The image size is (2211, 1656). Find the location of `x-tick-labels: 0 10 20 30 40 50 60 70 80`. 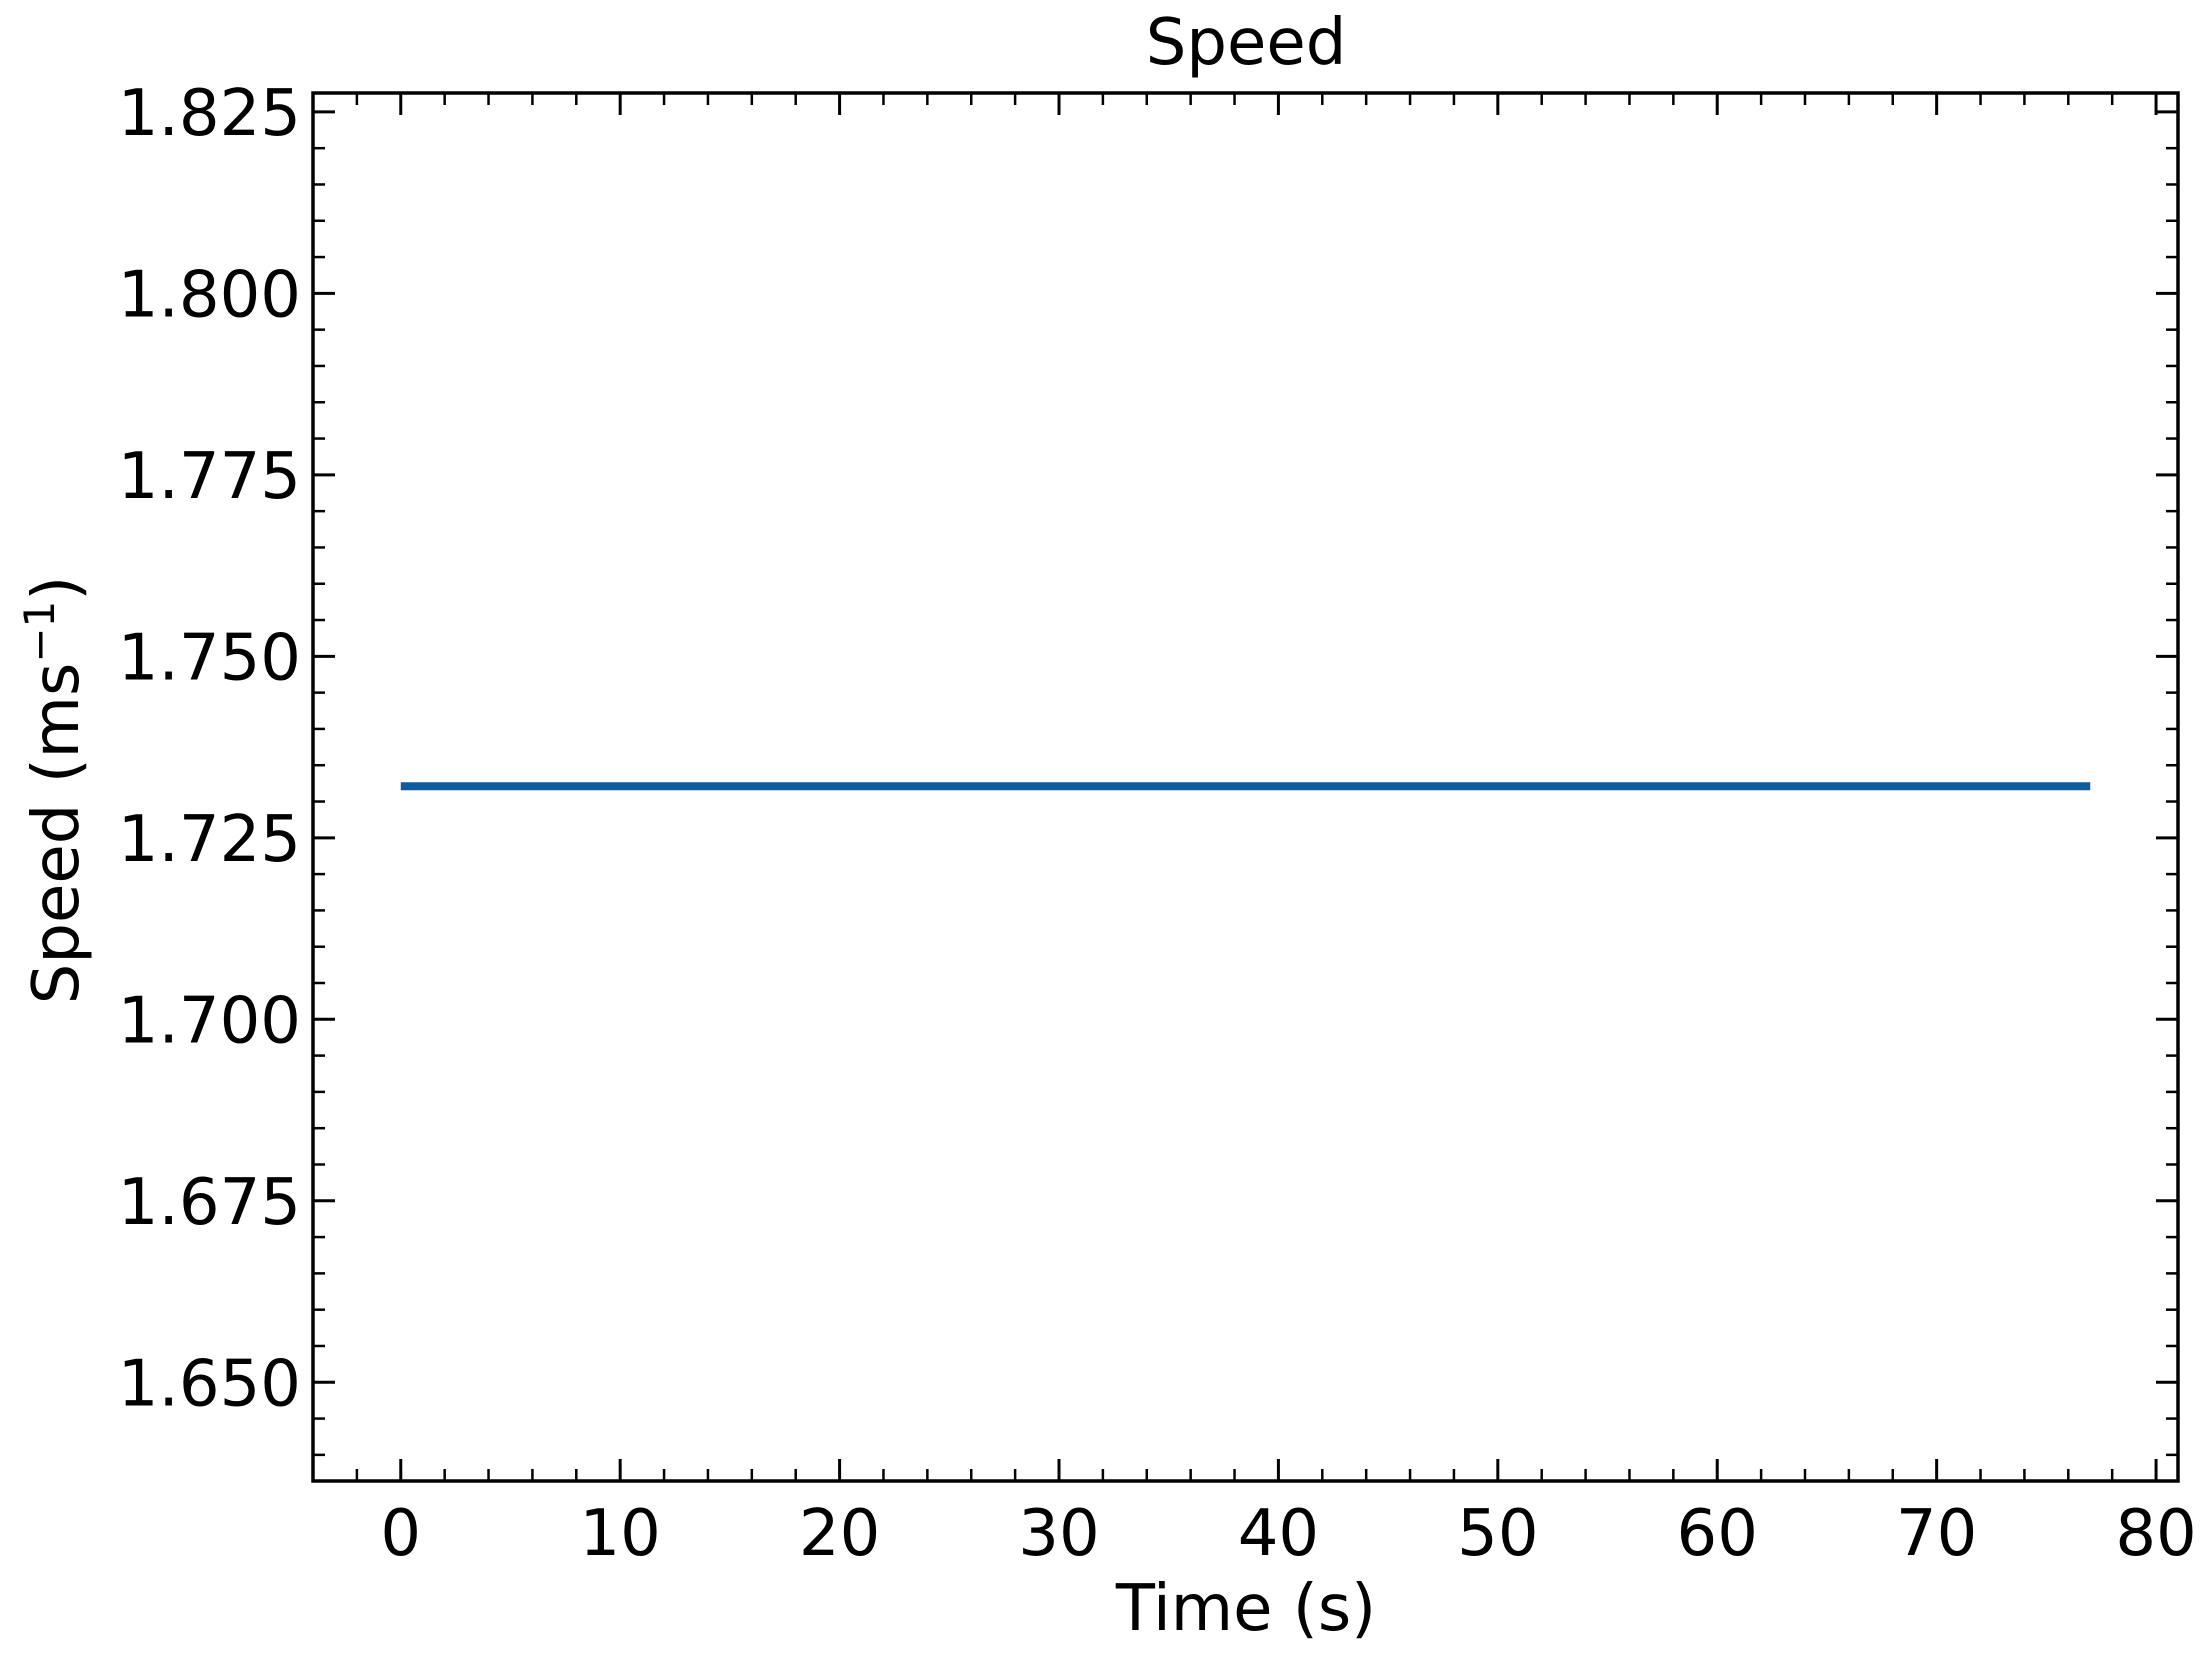

x-tick-labels: 0 10 20 30 40 50 60 70 80 is located at coordinates (1288, 1534).